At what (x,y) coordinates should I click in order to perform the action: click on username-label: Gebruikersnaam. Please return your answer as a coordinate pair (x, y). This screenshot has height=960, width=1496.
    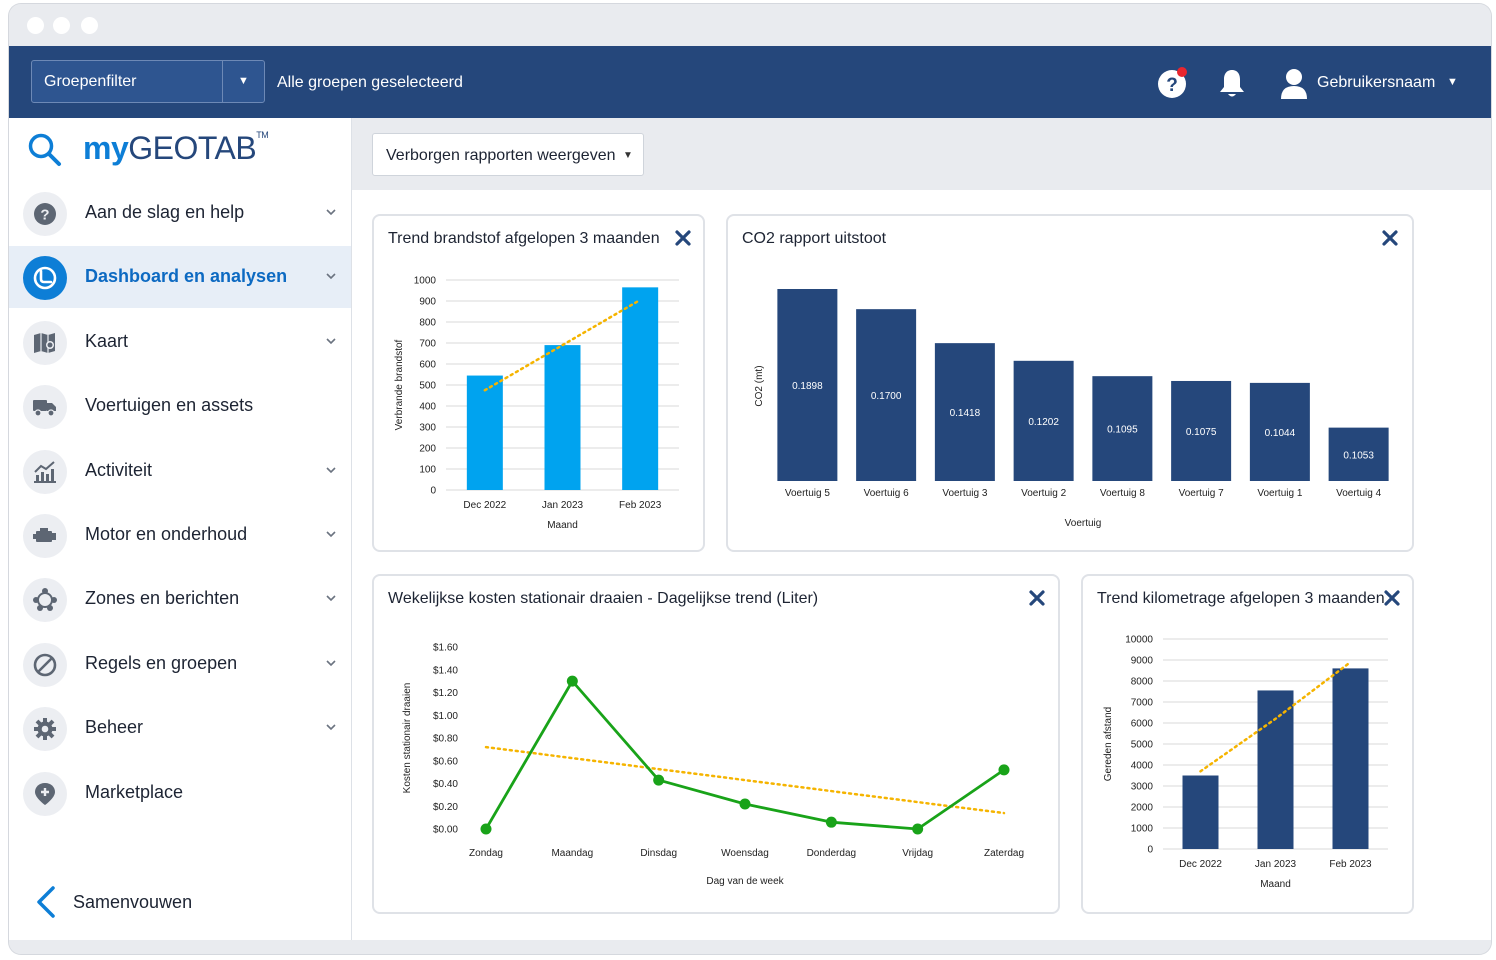
    Looking at the image, I should click on (1376, 82).